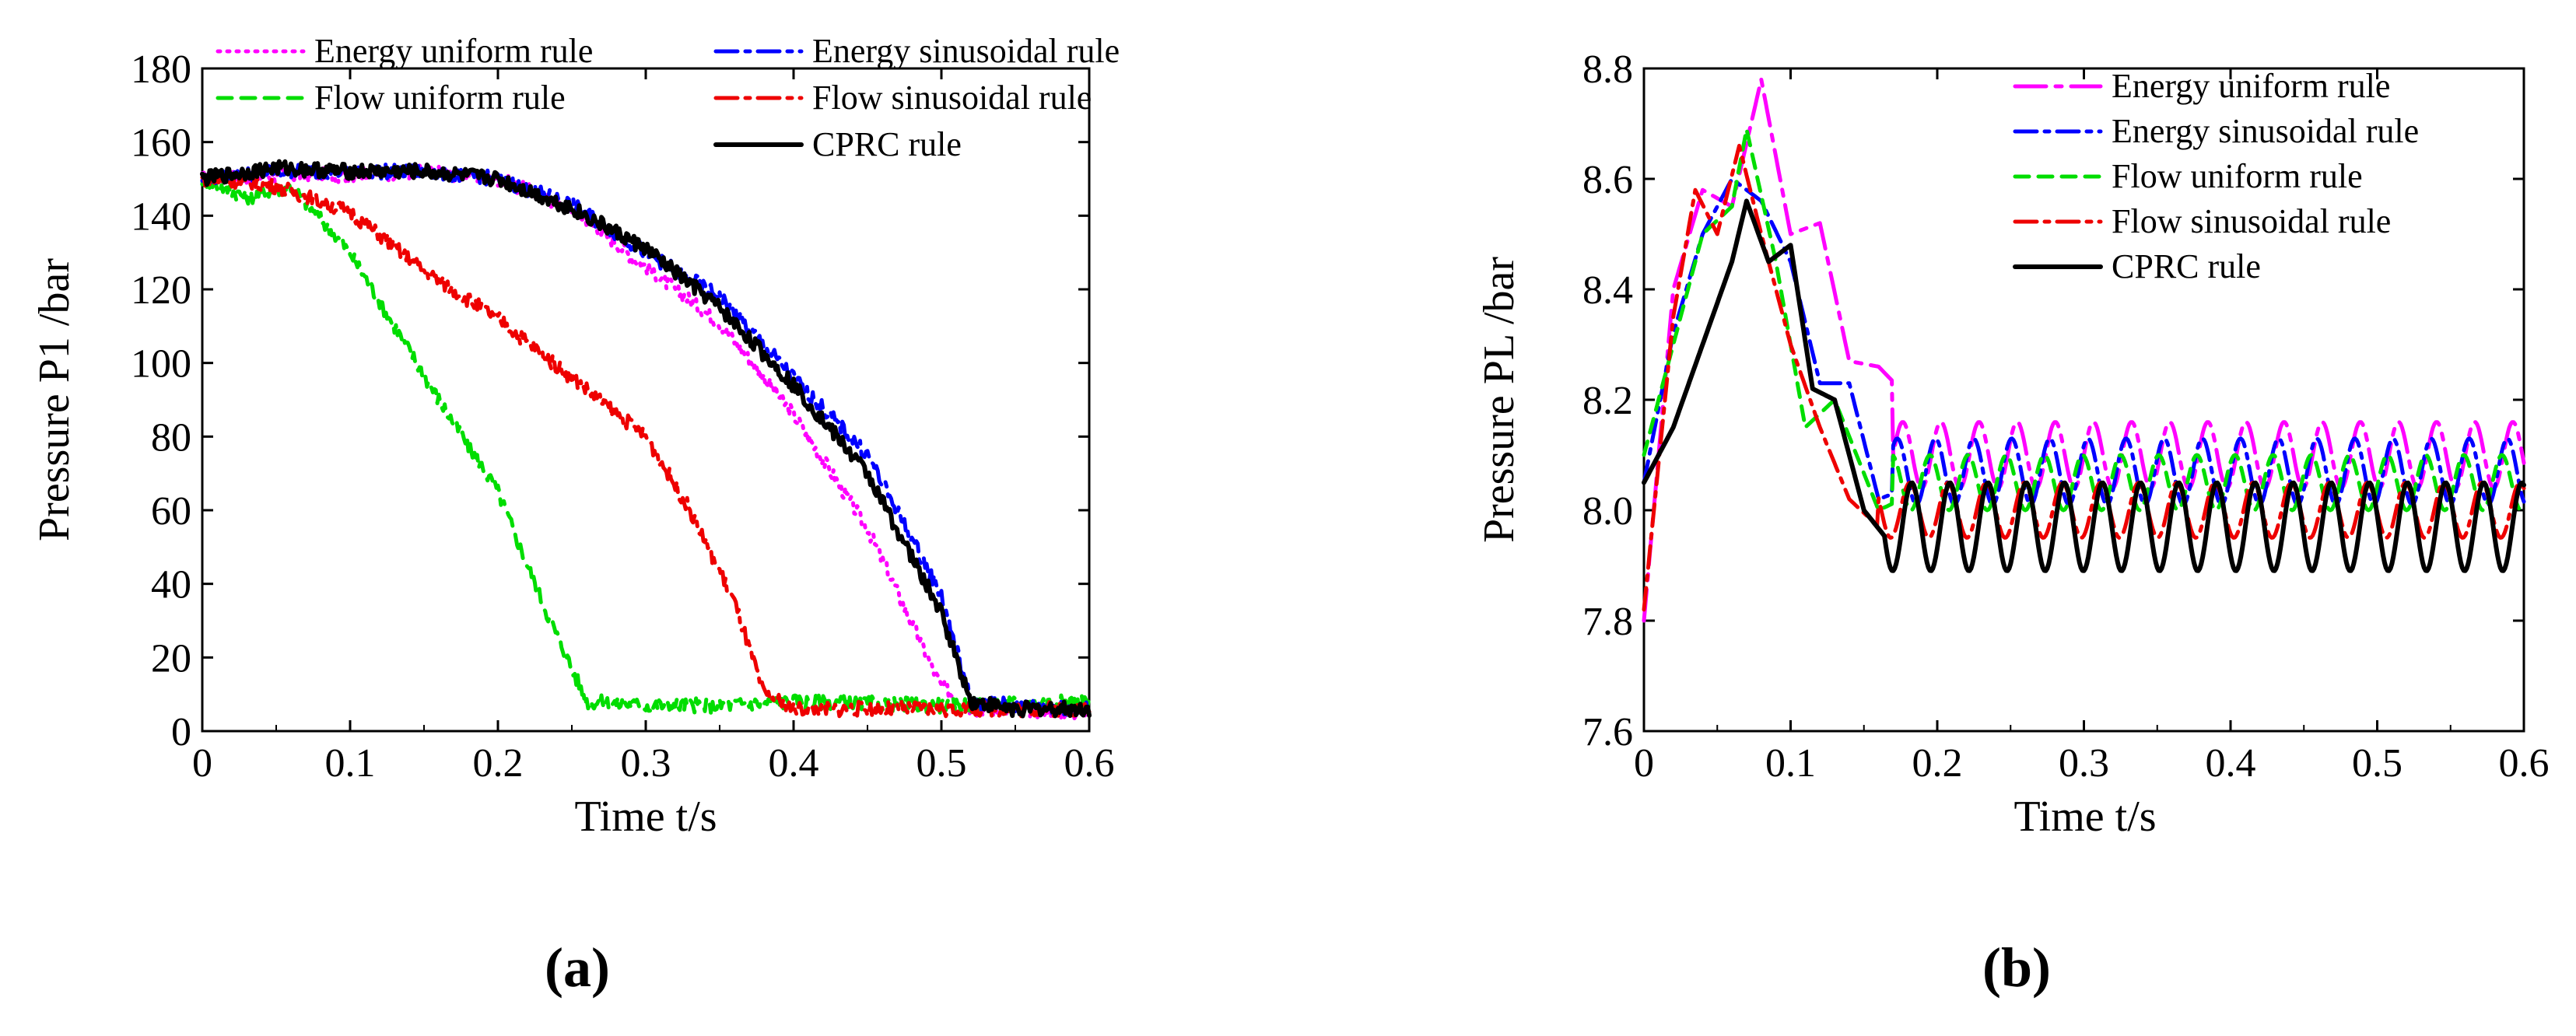 Image resolution: width=2576 pixels, height=1036 pixels. Describe the element at coordinates (161, 143) in the screenshot. I see `y-tick-label: 160` at that location.